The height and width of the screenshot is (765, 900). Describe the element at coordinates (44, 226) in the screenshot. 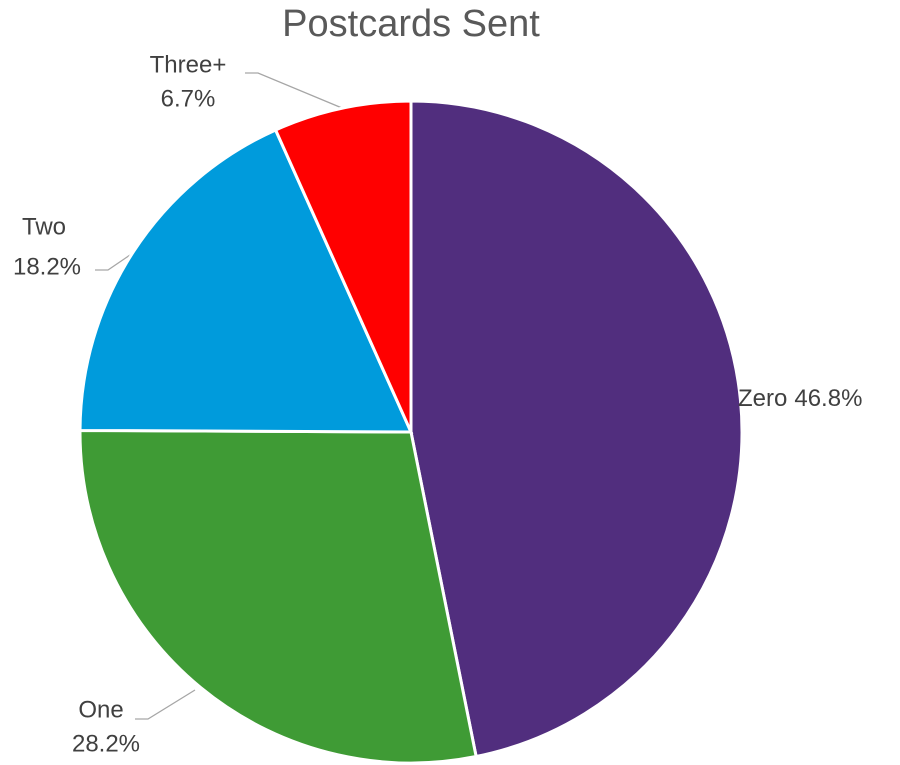

I see `category-label: Two` at that location.